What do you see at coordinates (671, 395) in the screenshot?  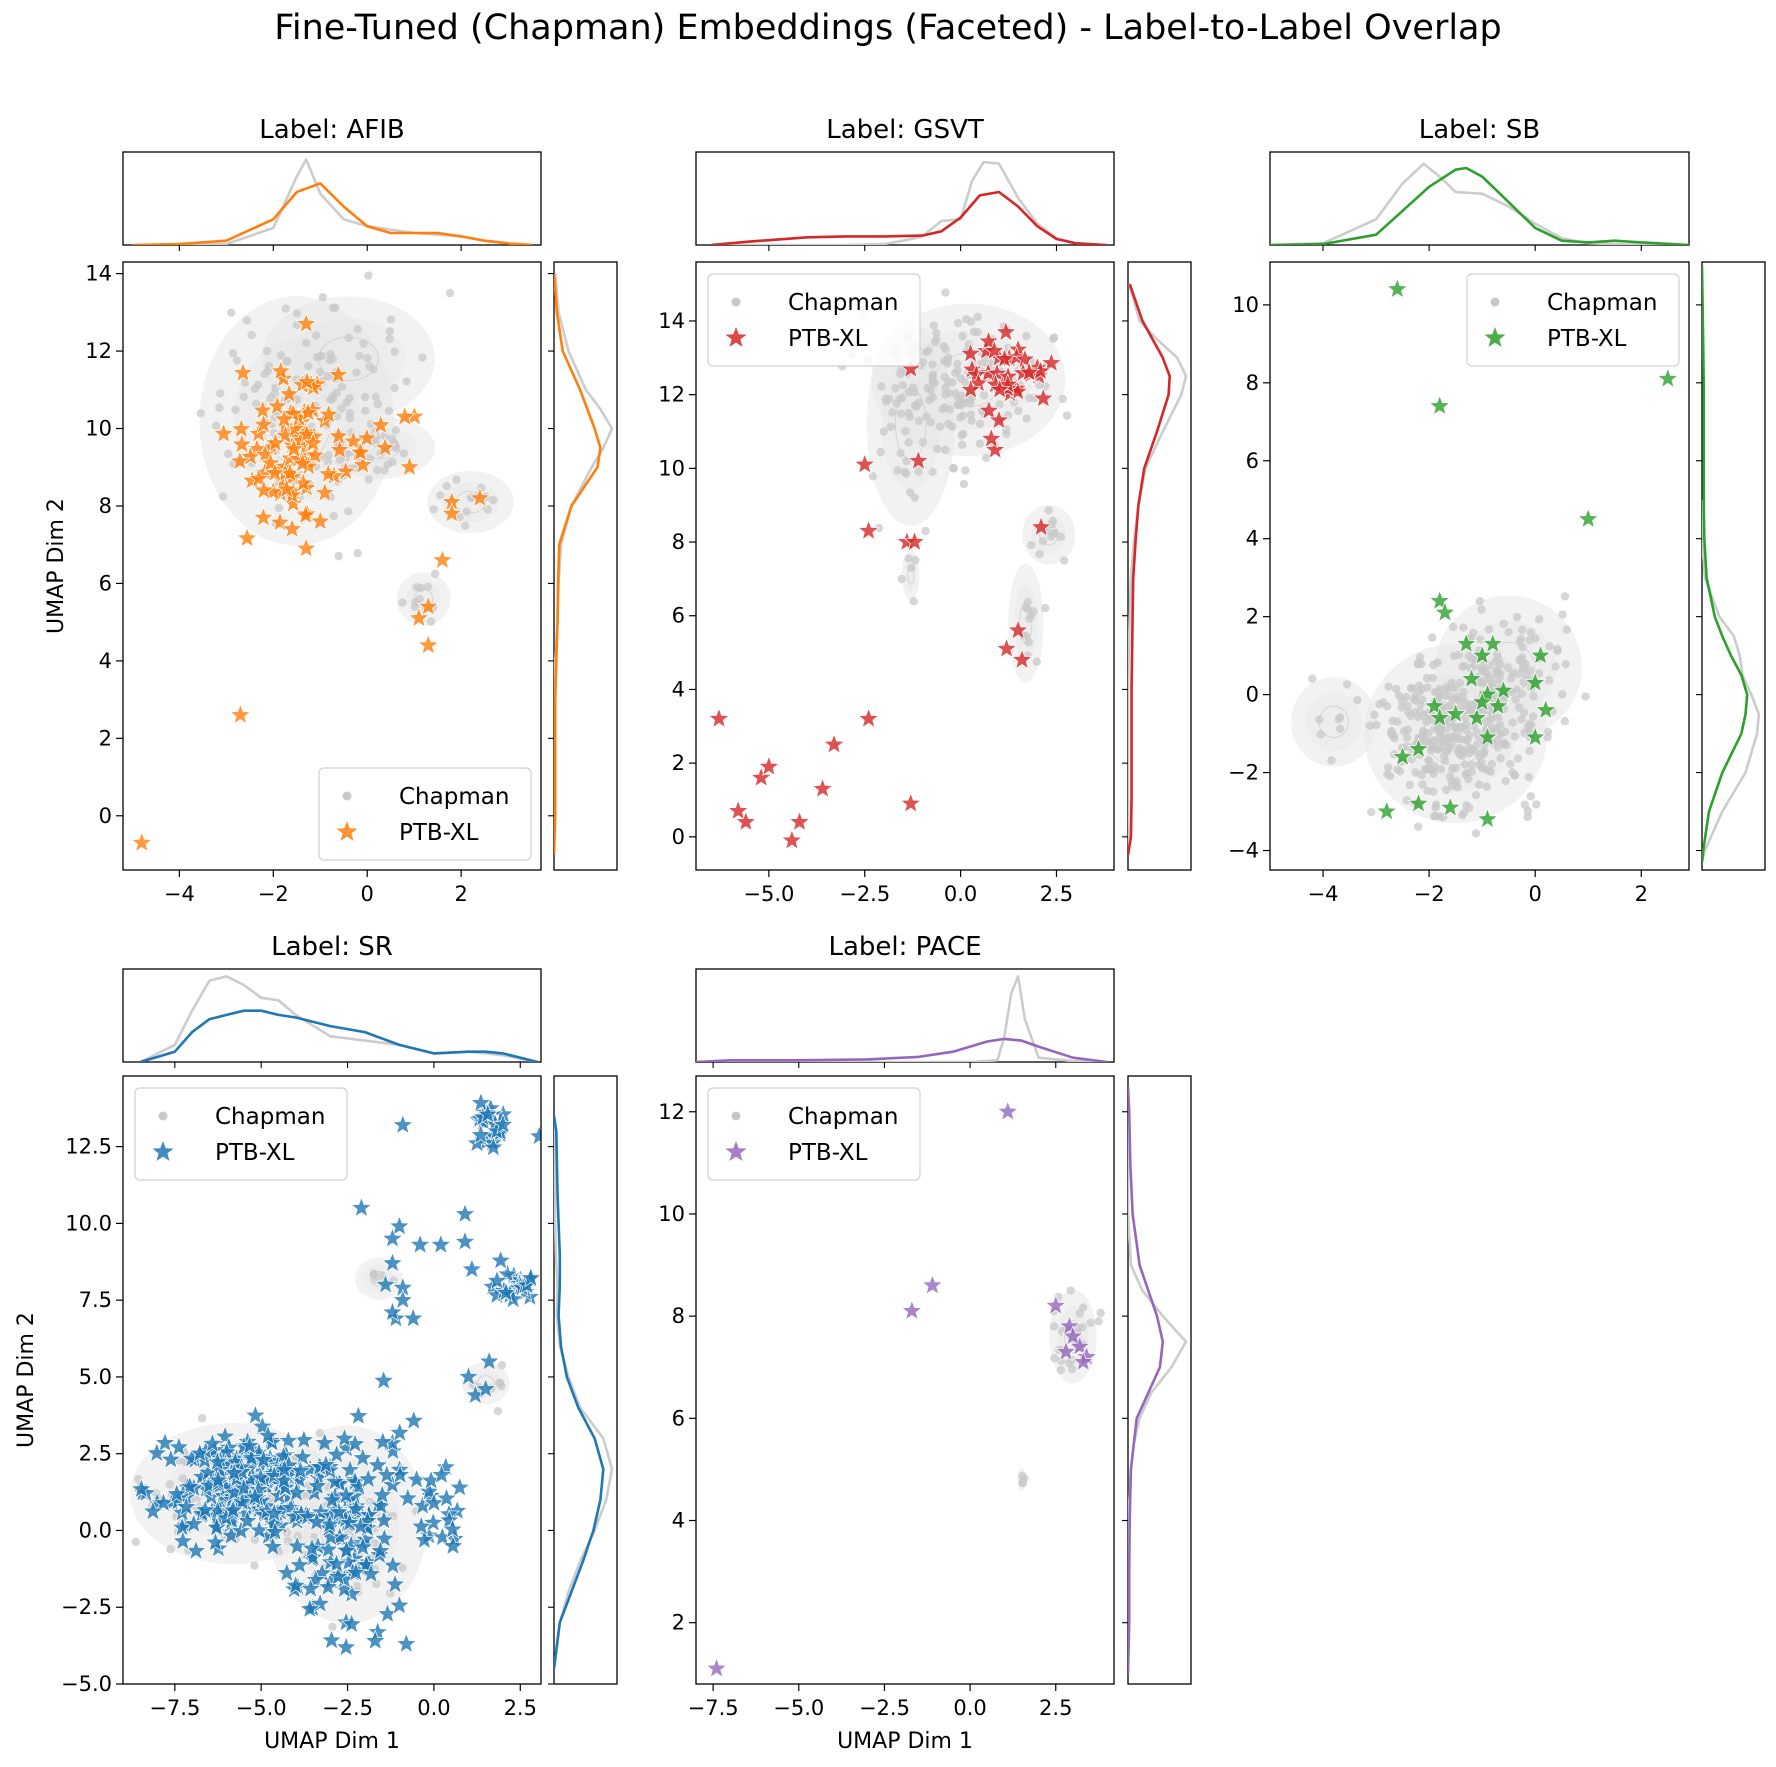 I see `y-tick-label: 12` at bounding box center [671, 395].